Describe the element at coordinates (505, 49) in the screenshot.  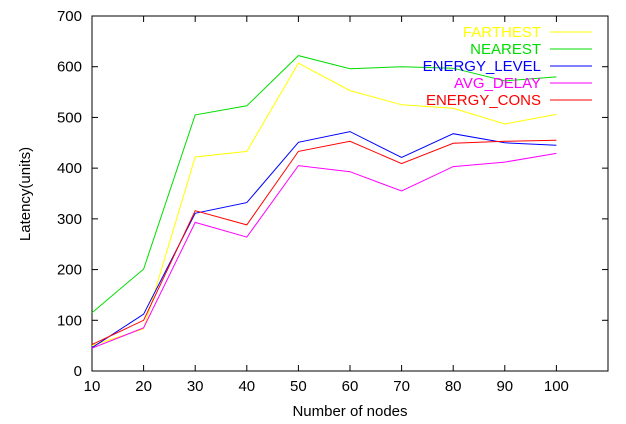
I see `legend-label-nearest: NEAREST` at that location.